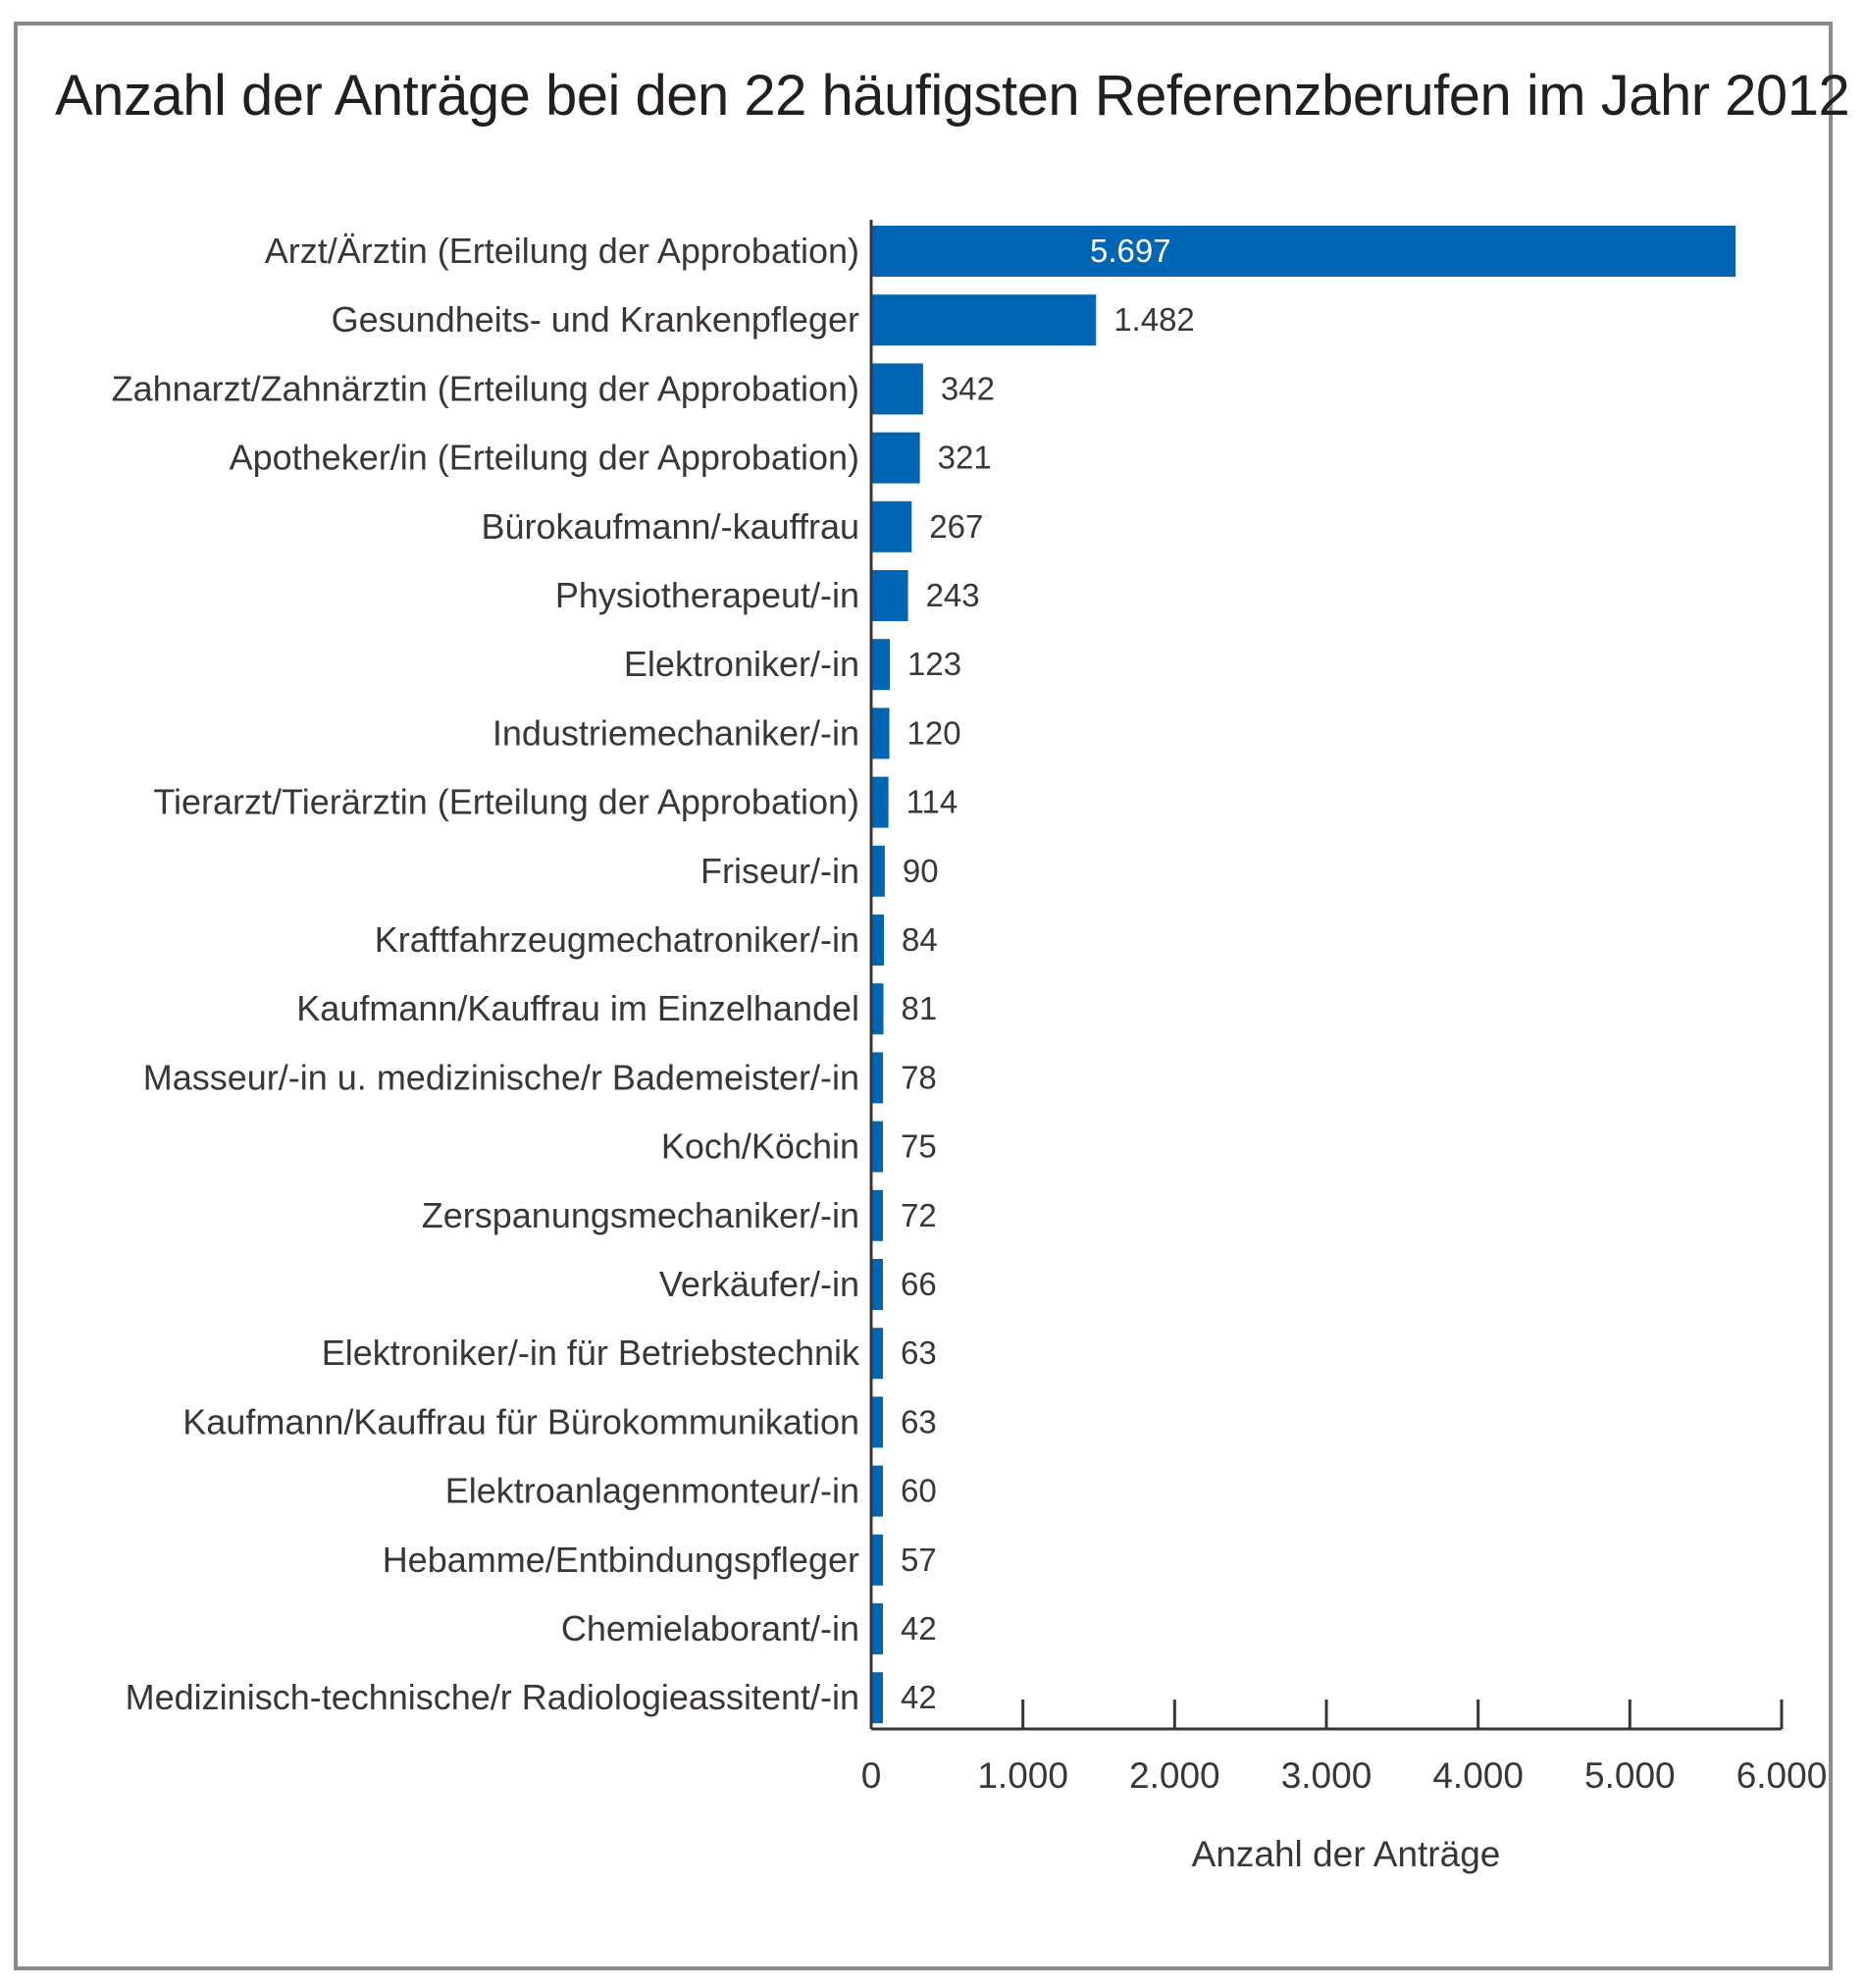 This screenshot has width=1864, height=1988. What do you see at coordinates (670, 526) in the screenshot?
I see `category-label: Bürokaufmann/-kauffrau` at bounding box center [670, 526].